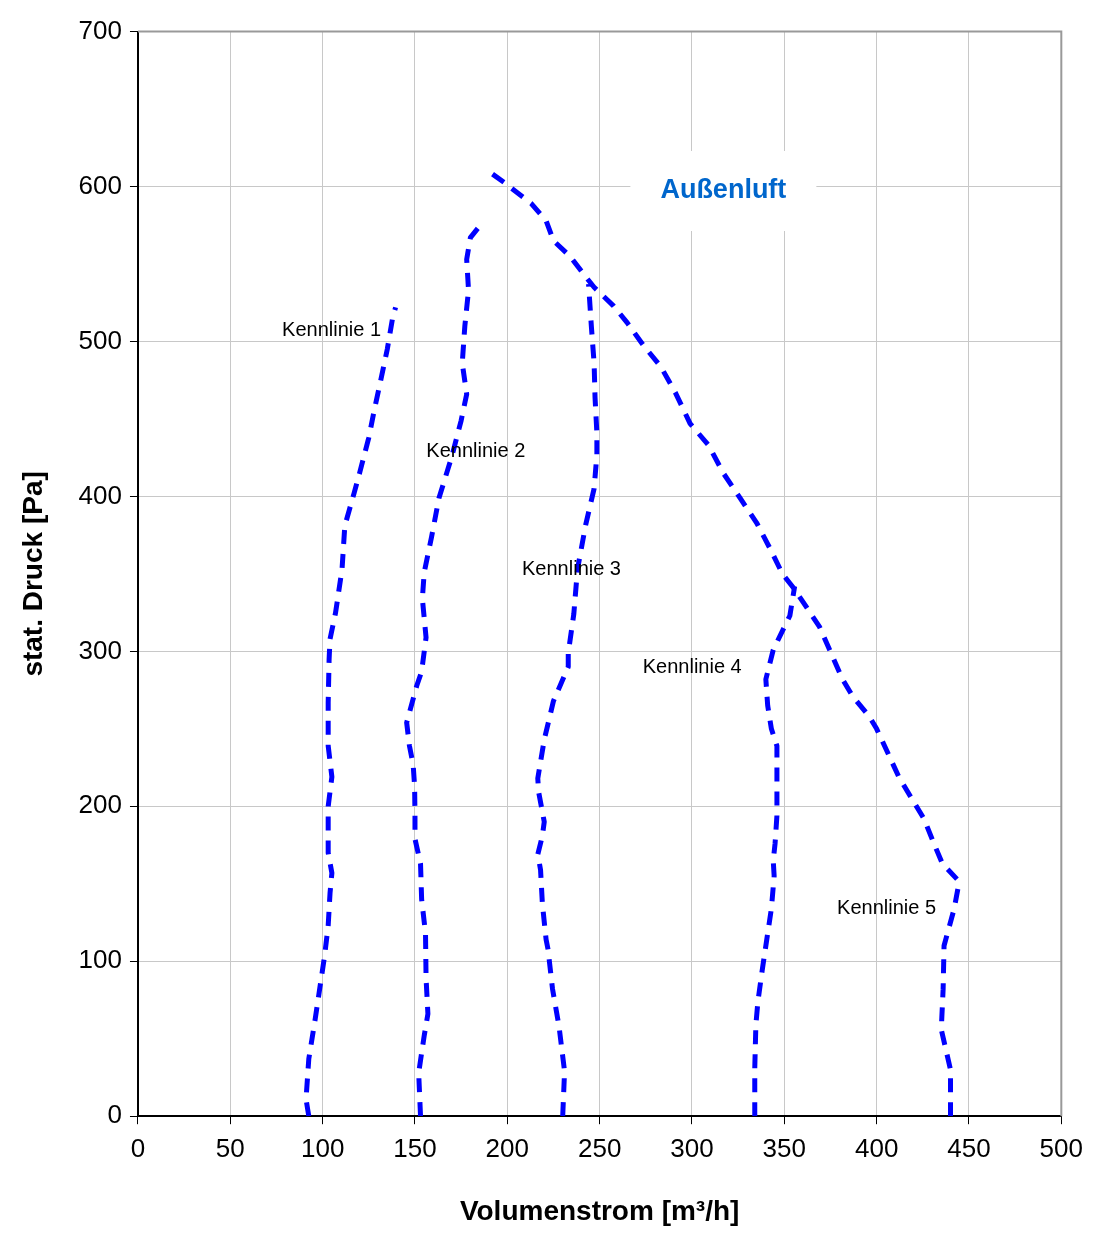 The width and height of the screenshot is (1101, 1241). What do you see at coordinates (723, 189) in the screenshot?
I see `text: Außenluft` at bounding box center [723, 189].